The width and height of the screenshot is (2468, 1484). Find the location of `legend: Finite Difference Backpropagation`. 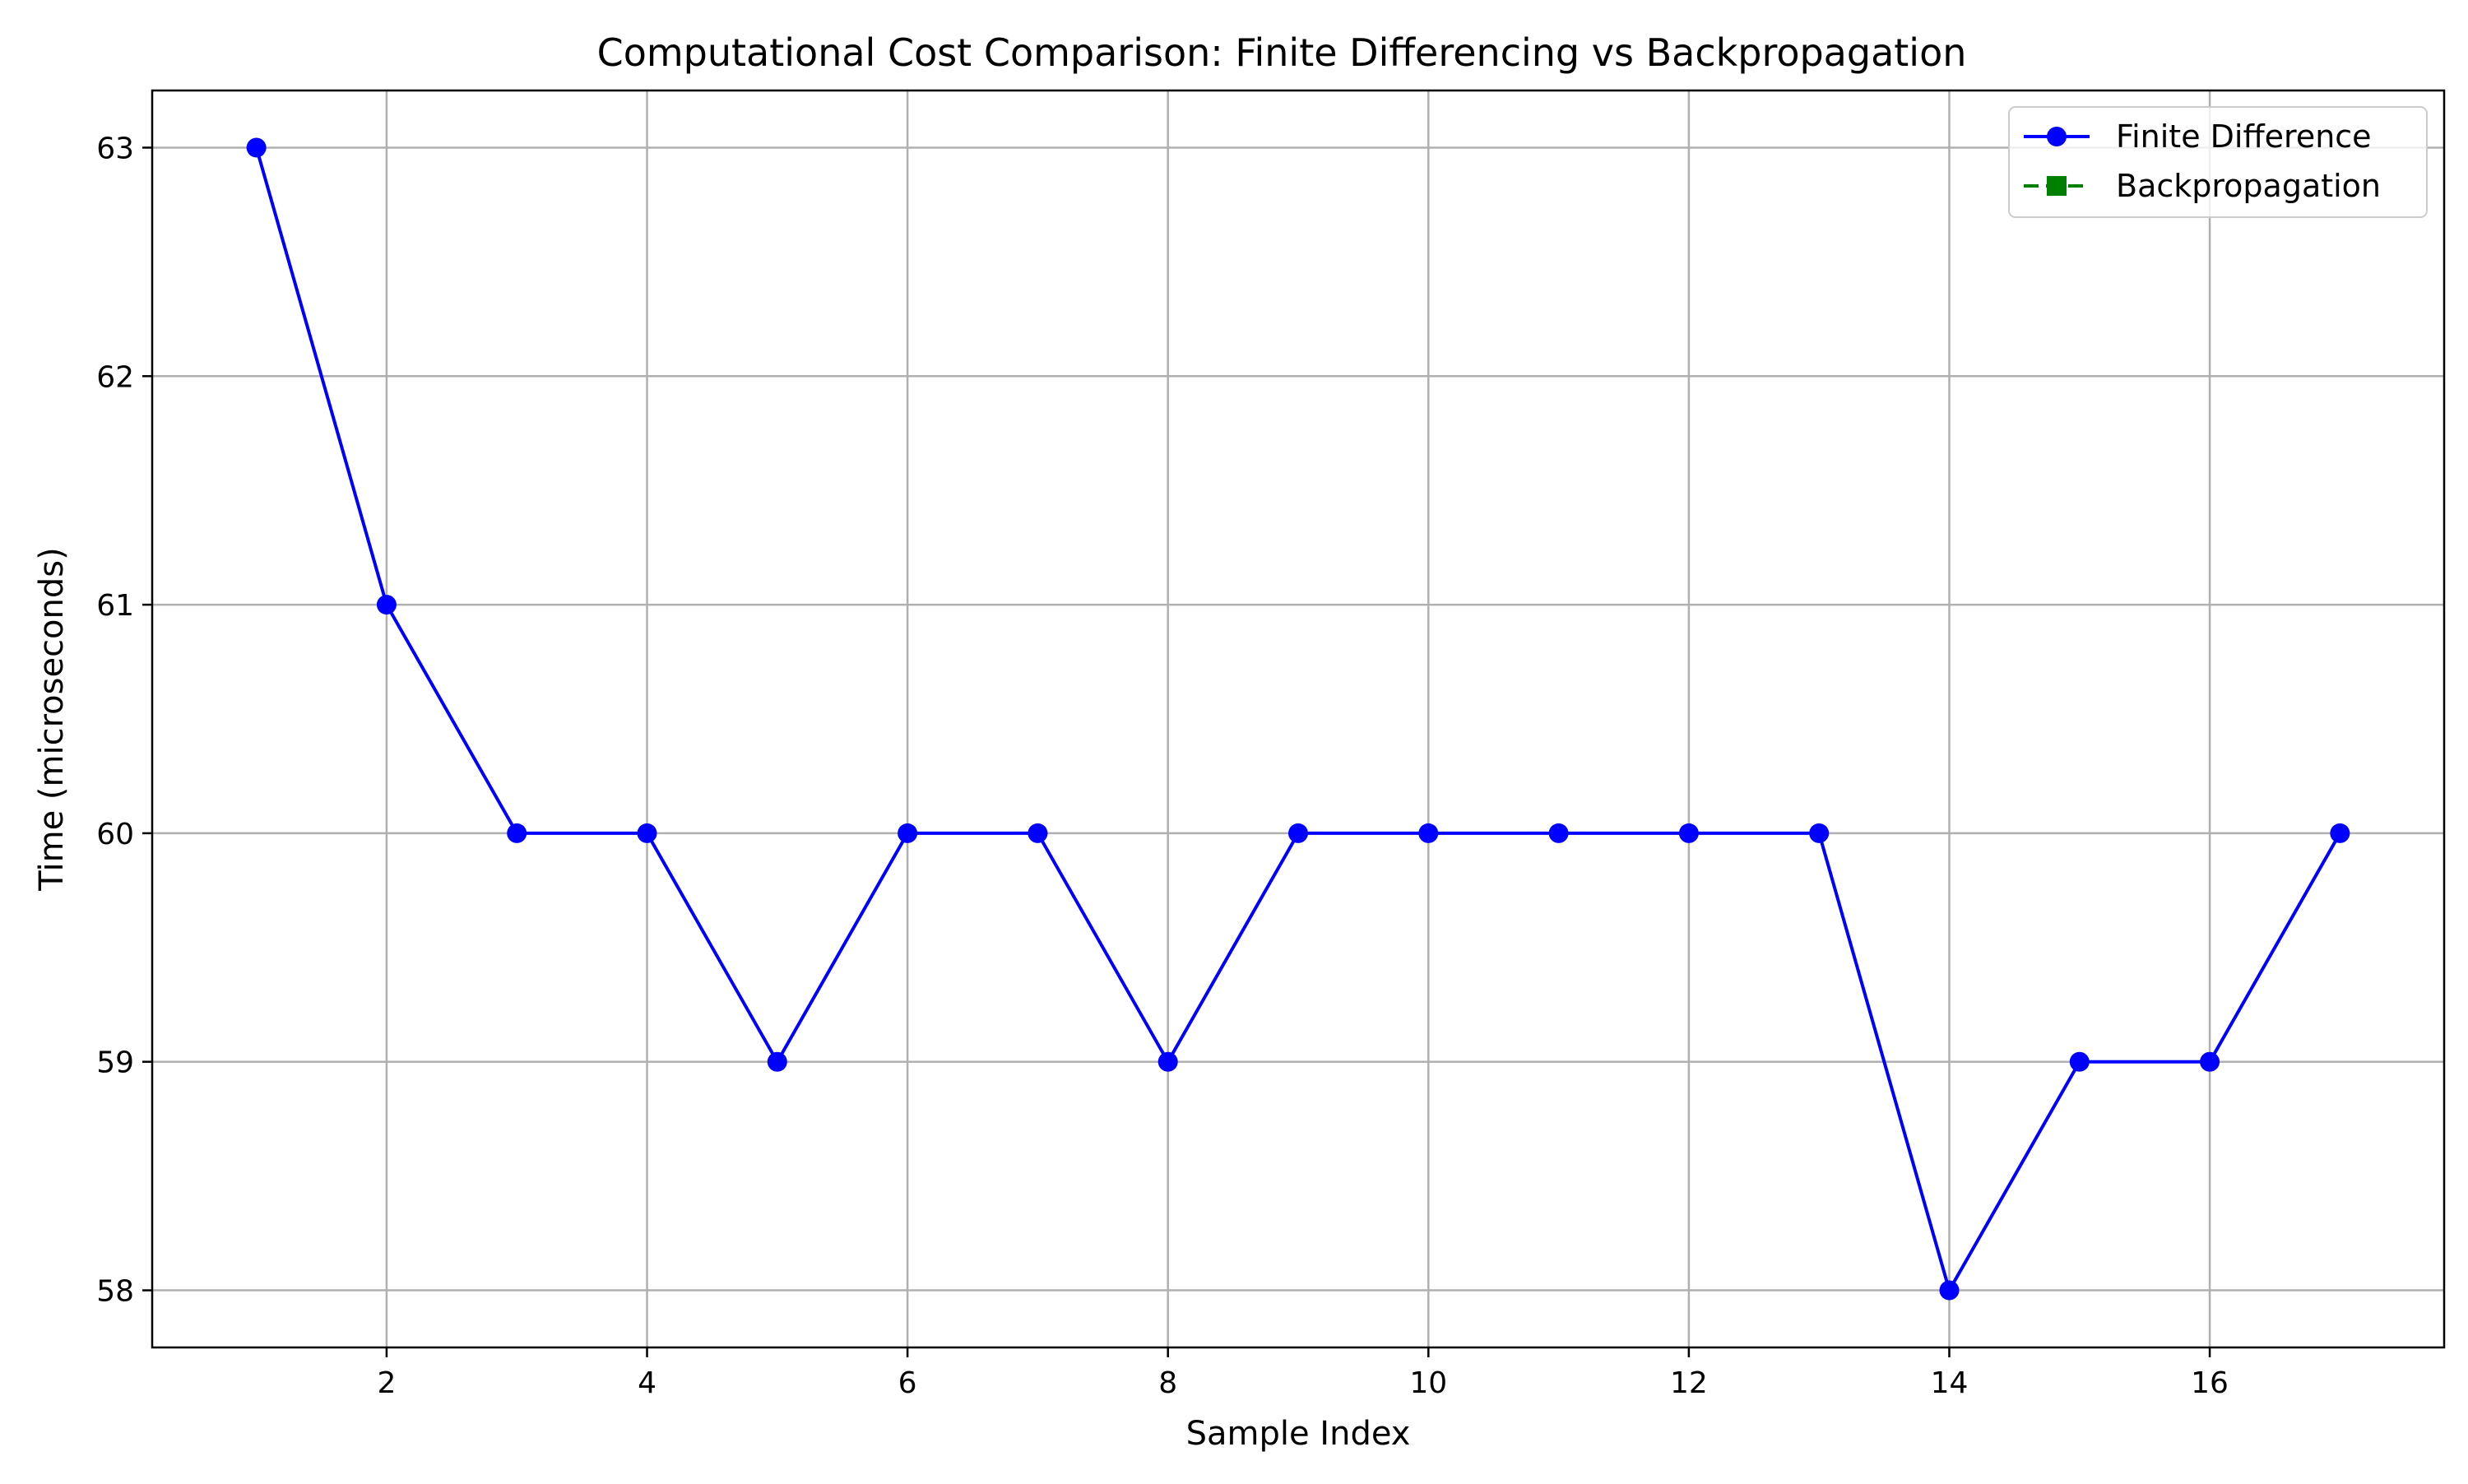

legend: Finite Difference Backpropagation is located at coordinates (2218, 162).